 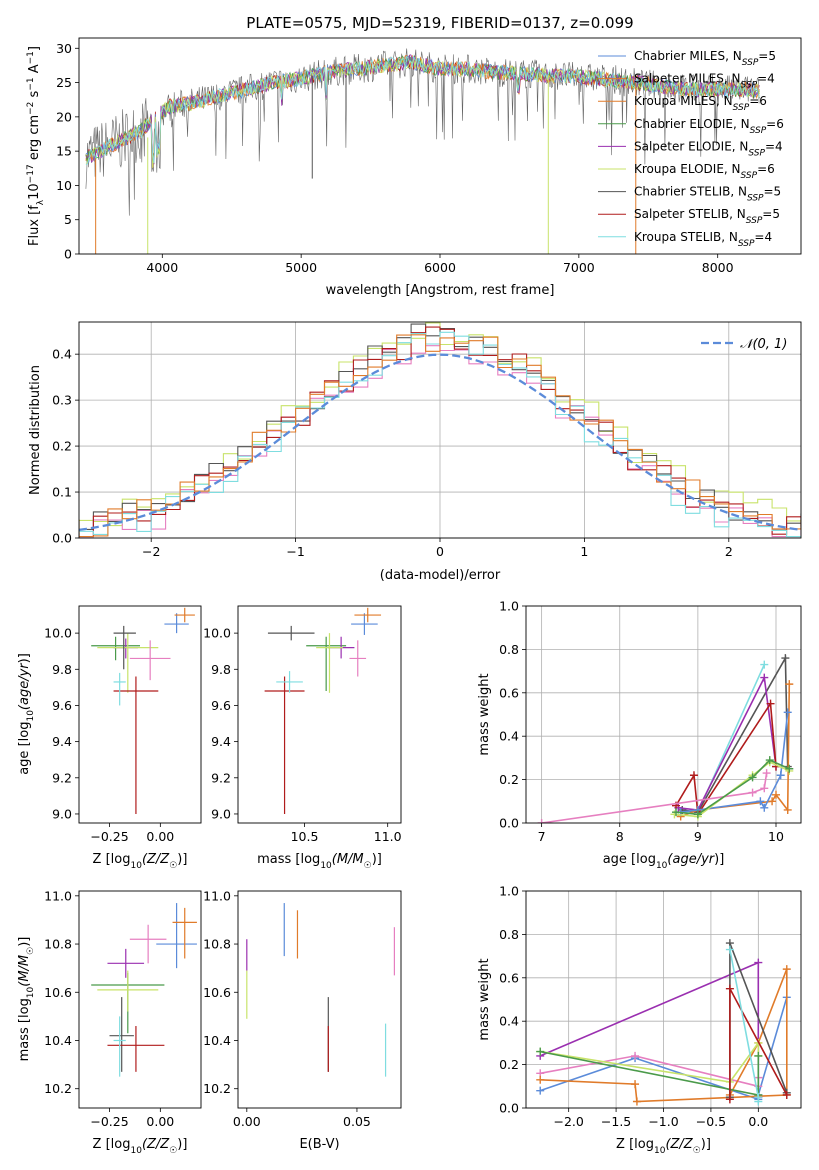 What do you see at coordinates (41, 202) in the screenshot?
I see `label-part: λ` at bounding box center [41, 202].